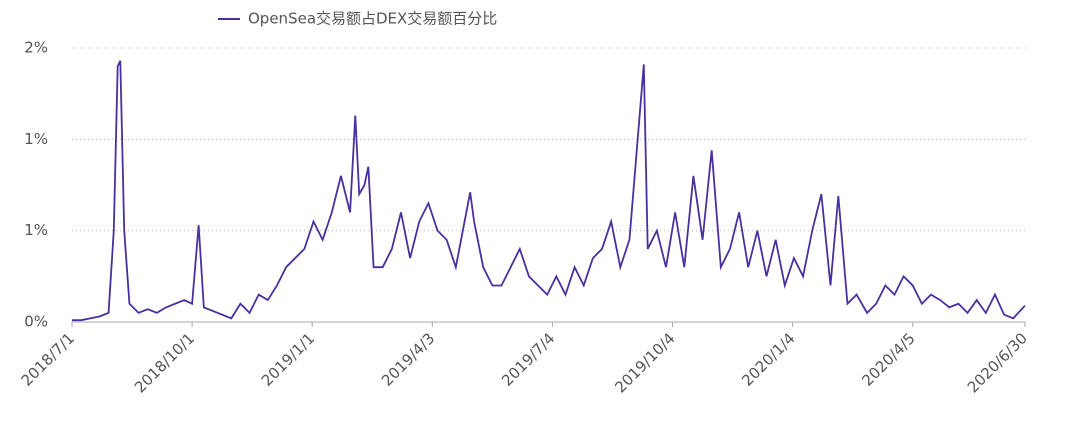 This screenshot has height=422, width=1080. Describe the element at coordinates (408, 359) in the screenshot. I see `x-tick-label: 2019/4/3` at that location.